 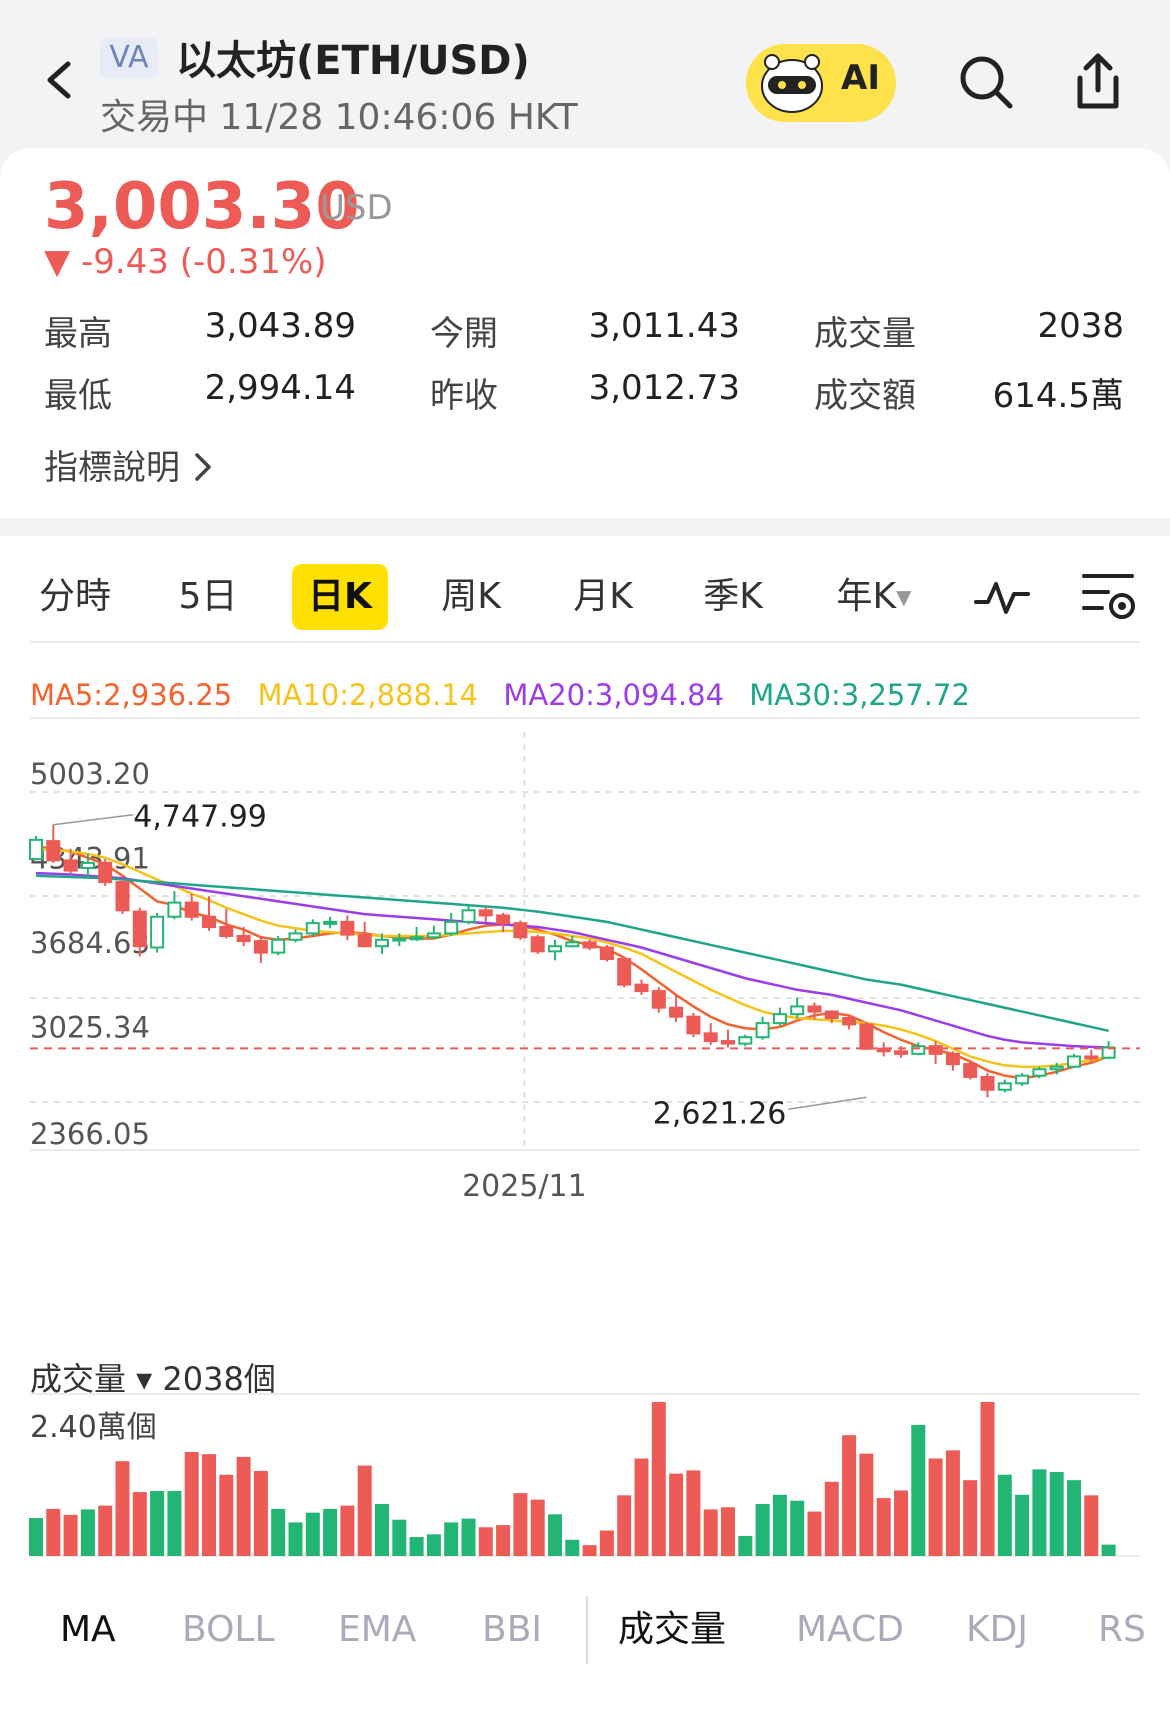 What do you see at coordinates (733, 596) in the screenshot?
I see `tab-quarterly-k: 季K` at bounding box center [733, 596].